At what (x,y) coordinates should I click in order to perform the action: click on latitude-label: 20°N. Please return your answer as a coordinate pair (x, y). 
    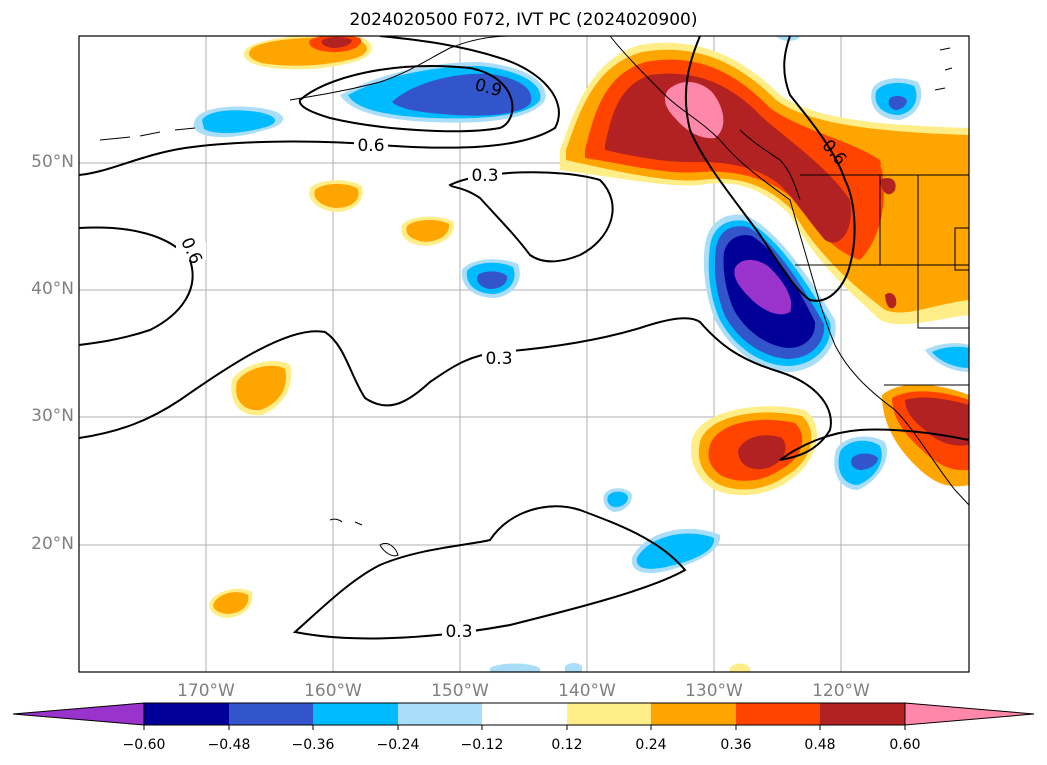
    Looking at the image, I should click on (52, 544).